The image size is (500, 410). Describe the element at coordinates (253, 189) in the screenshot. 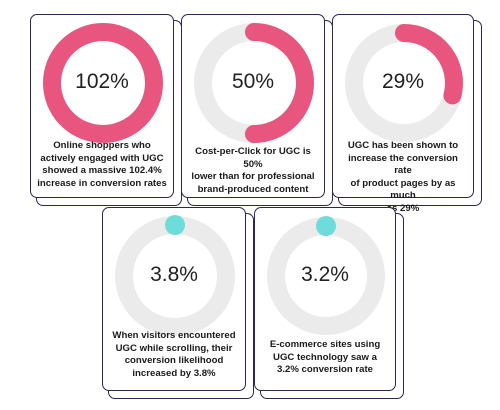

I see `caption-line: brand-produced content` at that location.